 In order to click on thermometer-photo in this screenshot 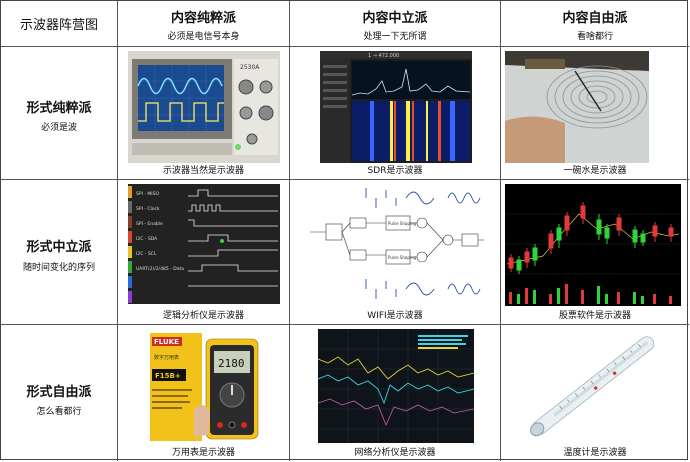, I will do `click(593, 387)`.